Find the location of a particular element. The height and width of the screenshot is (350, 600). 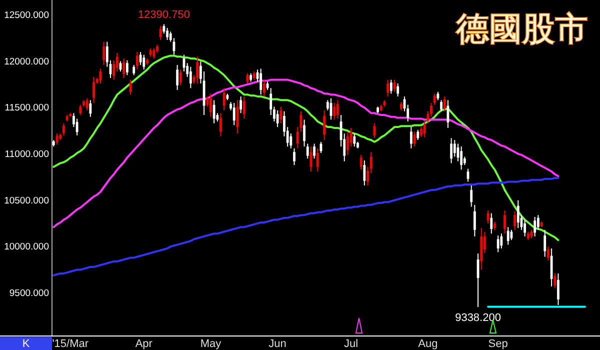

annotation: 9338.200 is located at coordinates (478, 318).